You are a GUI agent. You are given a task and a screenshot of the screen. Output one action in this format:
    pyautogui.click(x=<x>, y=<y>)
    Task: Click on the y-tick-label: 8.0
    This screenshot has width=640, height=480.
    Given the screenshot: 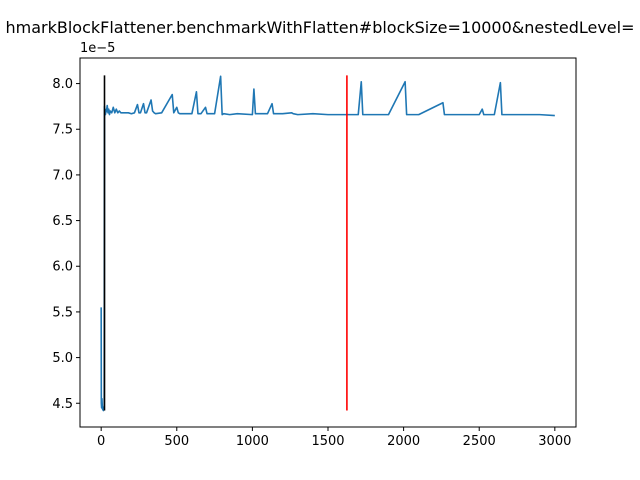 What is the action you would take?
    pyautogui.click(x=62, y=84)
    